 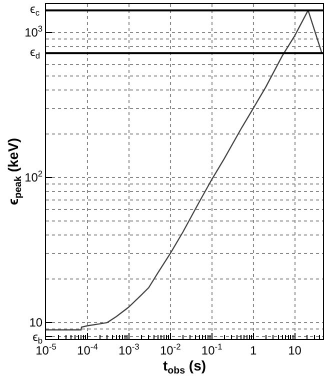 What do you see at coordinates (87, 349) in the screenshot?
I see `x-tick-label: 10$^{-4}$` at bounding box center [87, 349].